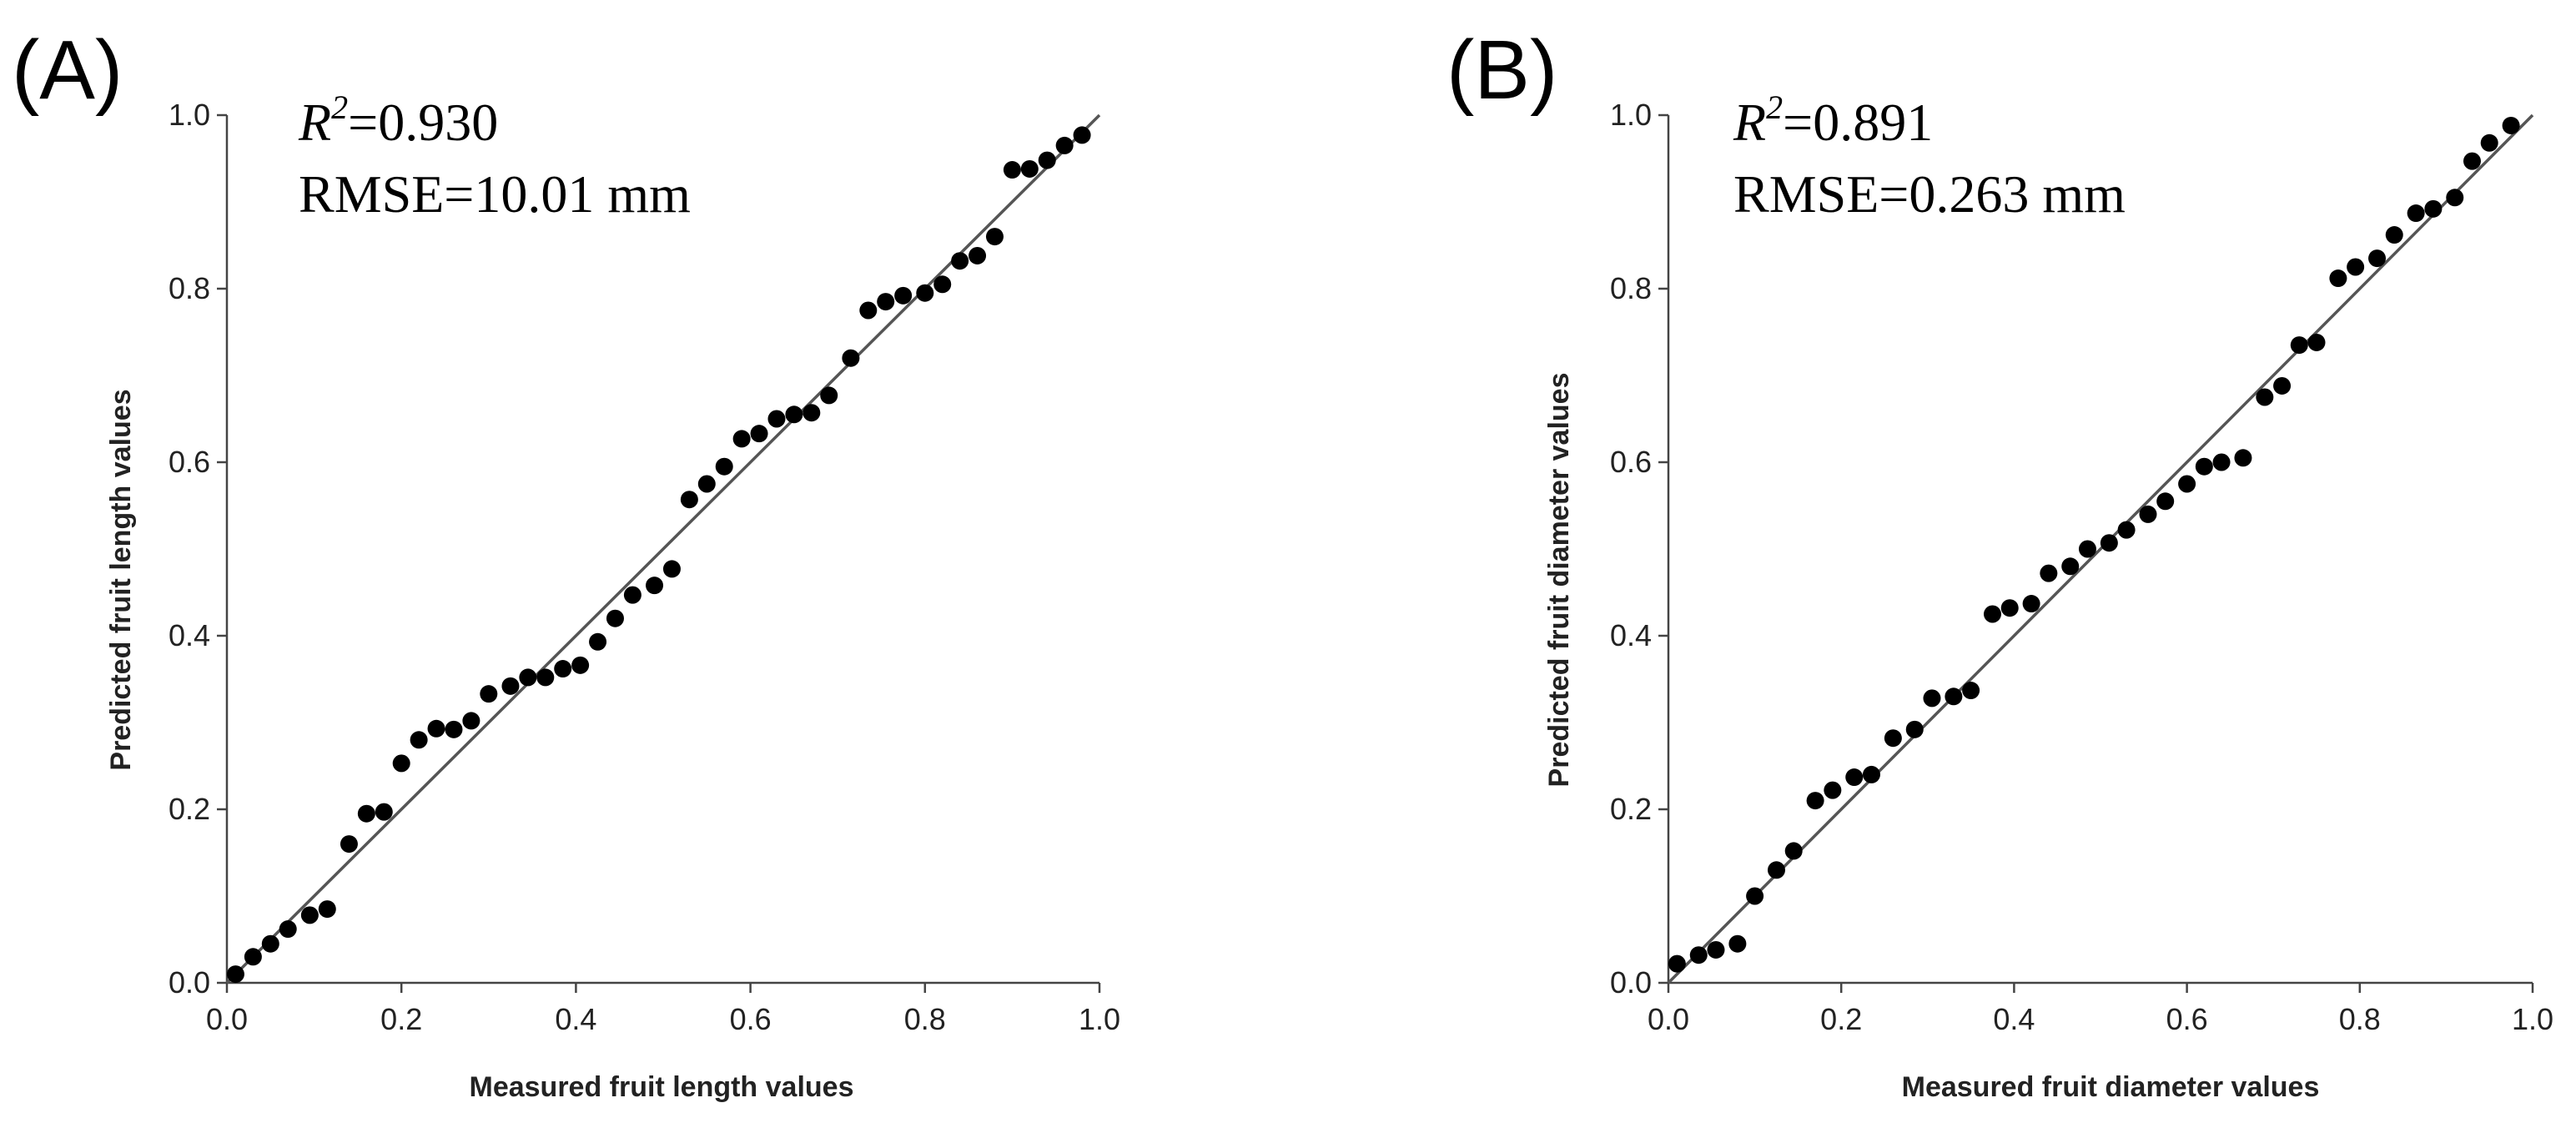 The height and width of the screenshot is (1123, 2576). Describe the element at coordinates (2187, 1019) in the screenshot. I see `x-tick-label-b: 0.6` at that location.